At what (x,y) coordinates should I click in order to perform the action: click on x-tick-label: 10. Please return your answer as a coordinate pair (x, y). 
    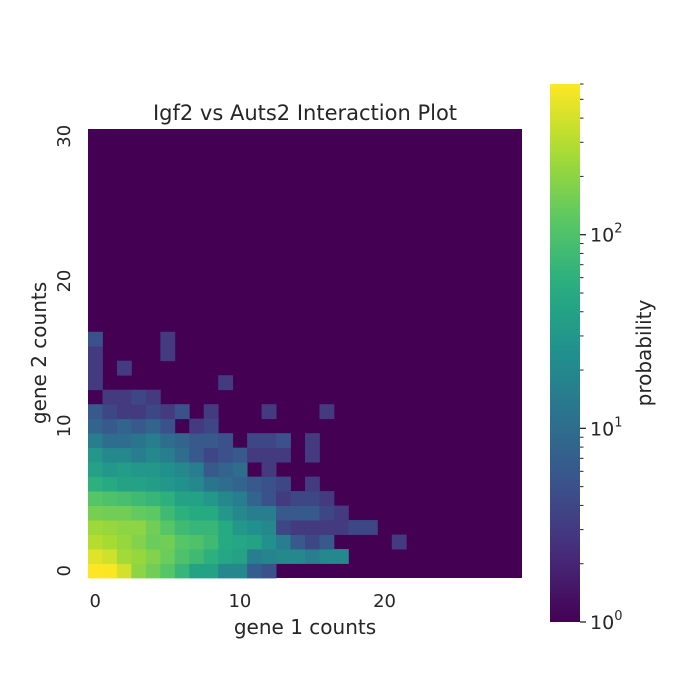
    Looking at the image, I should click on (239, 601).